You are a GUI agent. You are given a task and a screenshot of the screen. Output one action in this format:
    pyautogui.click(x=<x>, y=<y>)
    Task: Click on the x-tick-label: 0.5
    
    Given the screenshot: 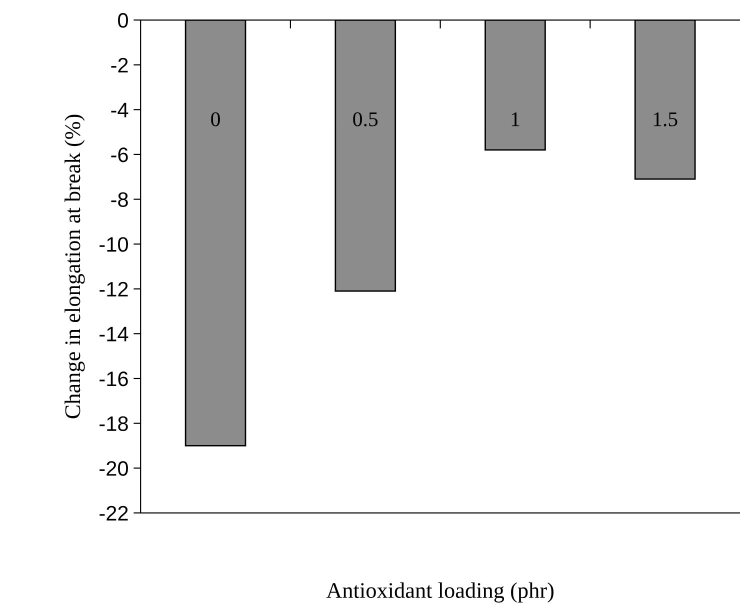 What is the action you would take?
    pyautogui.click(x=365, y=119)
    